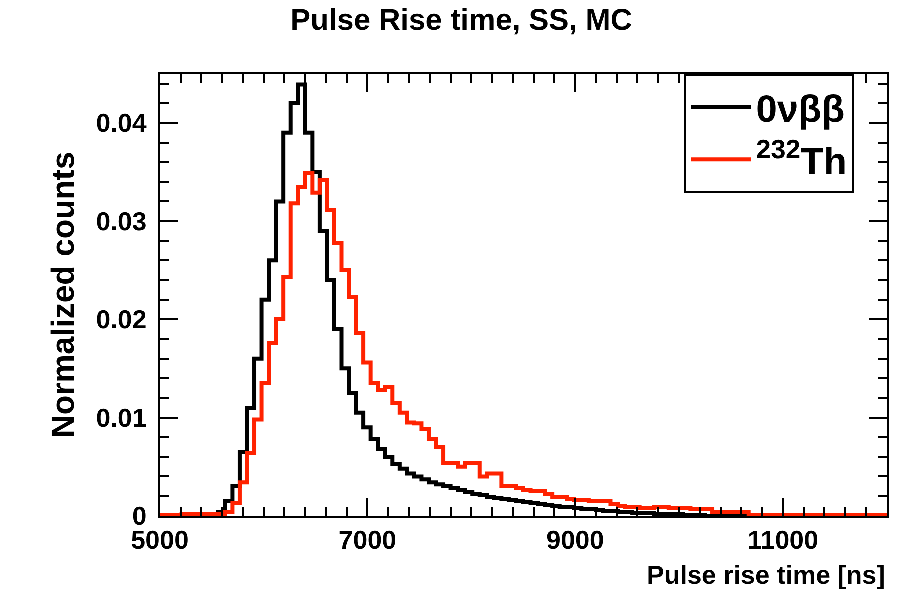 This screenshot has height=598, width=923. Describe the element at coordinates (121, 417) in the screenshot. I see `y-tick-label: 0.01` at that location.